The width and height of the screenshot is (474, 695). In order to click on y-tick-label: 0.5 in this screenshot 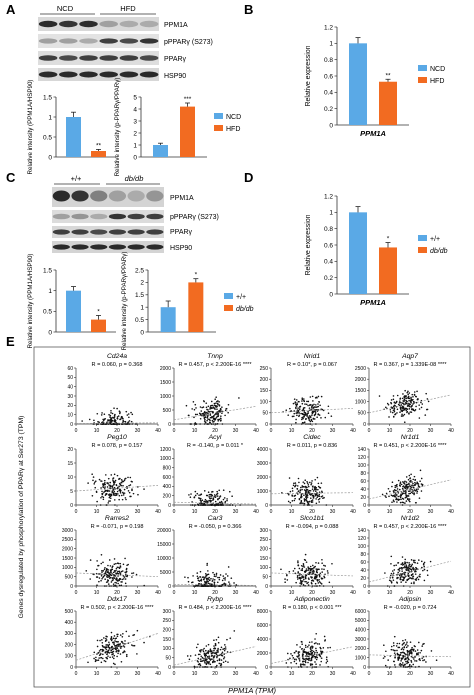, I will do `click(139, 320)`.